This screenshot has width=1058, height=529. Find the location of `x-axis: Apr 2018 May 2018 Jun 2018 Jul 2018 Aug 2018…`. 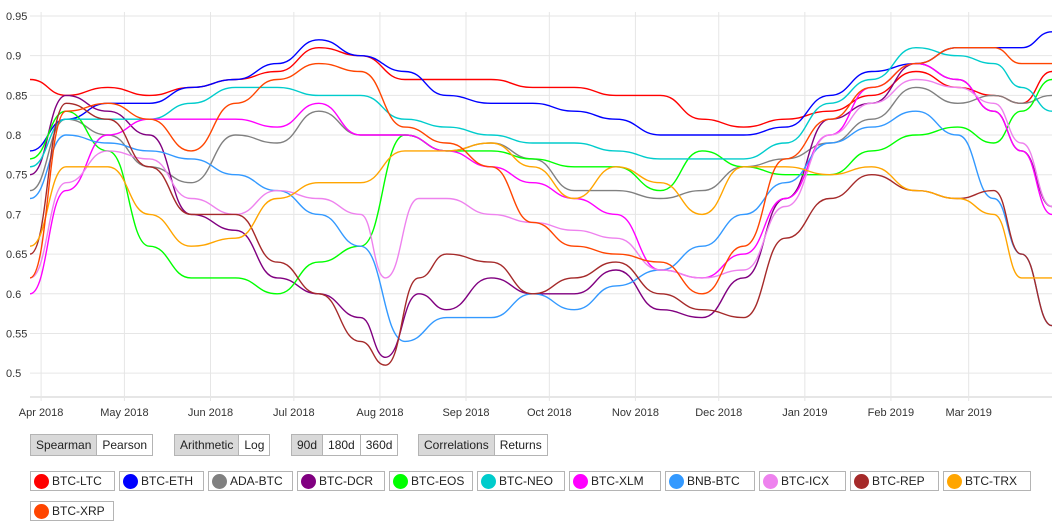

x-axis: Apr 2018 May 2018 Jun 2018 Jul 2018 Aug 2018… is located at coordinates (505, 413).